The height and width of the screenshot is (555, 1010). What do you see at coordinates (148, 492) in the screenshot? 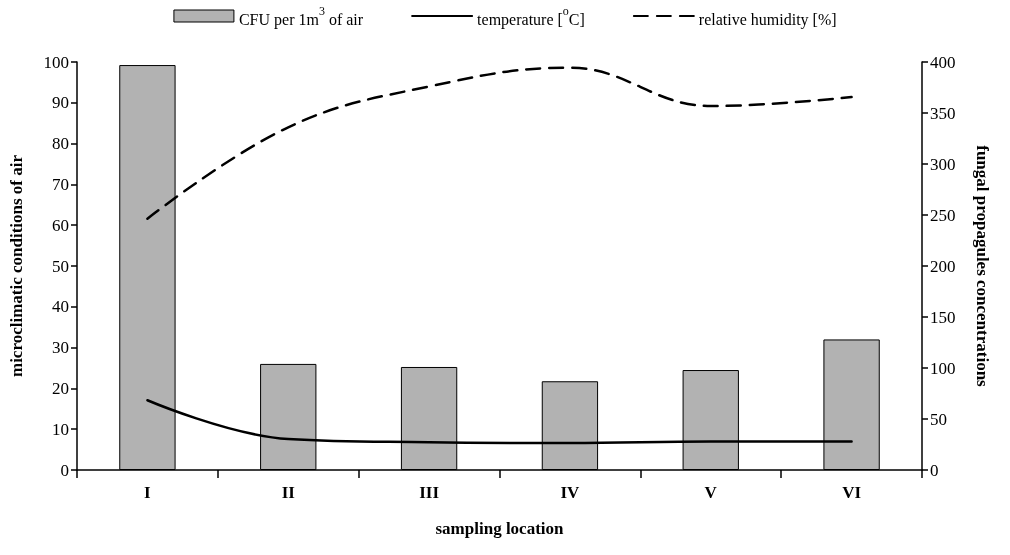
I see `x-tick-label: I` at bounding box center [148, 492].